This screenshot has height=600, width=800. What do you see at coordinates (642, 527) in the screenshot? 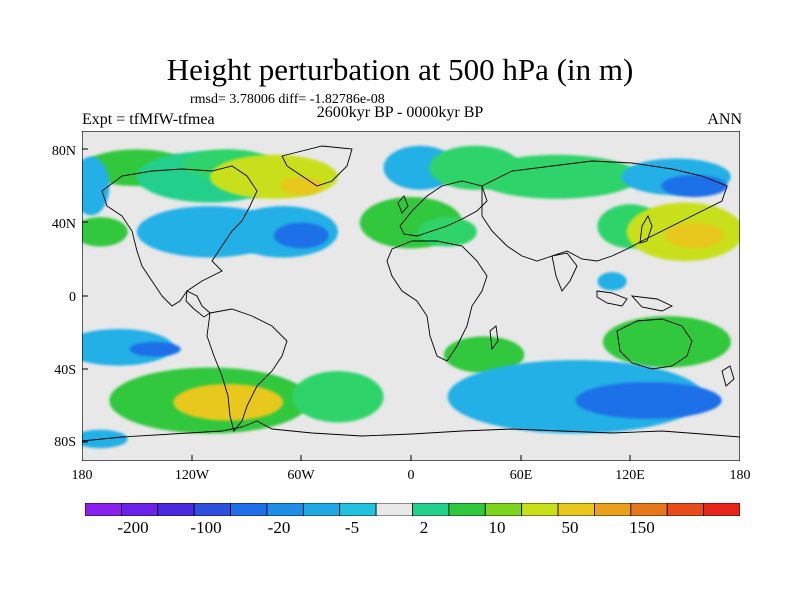
I see `colorbar-label: 150` at bounding box center [642, 527].